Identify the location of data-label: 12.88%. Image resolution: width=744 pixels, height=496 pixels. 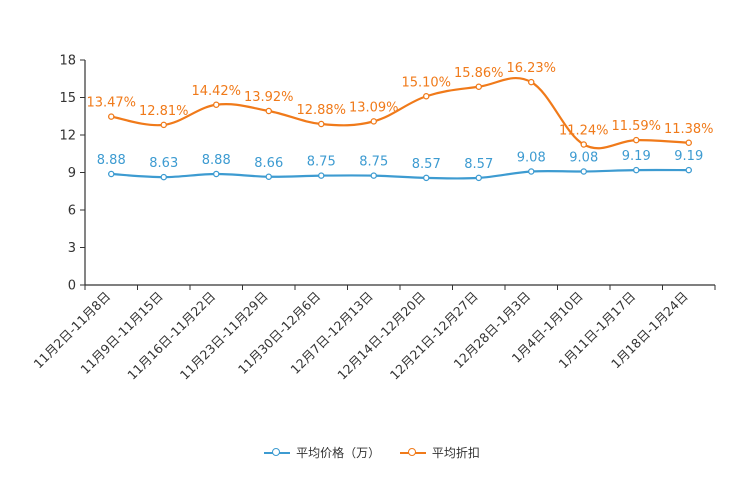
(321, 110).